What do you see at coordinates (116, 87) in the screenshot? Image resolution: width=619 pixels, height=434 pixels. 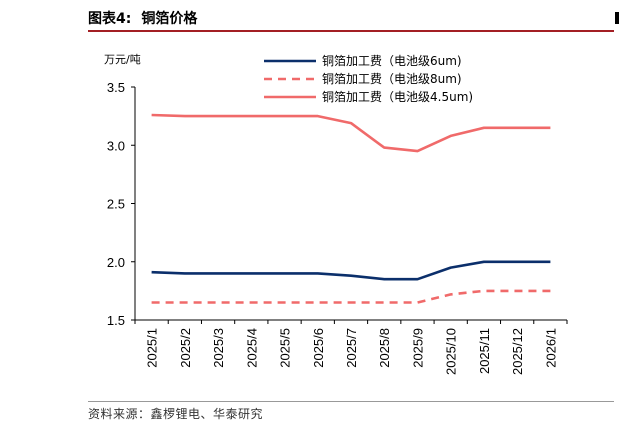 I see `y-tick-label: 3.5` at bounding box center [116, 87].